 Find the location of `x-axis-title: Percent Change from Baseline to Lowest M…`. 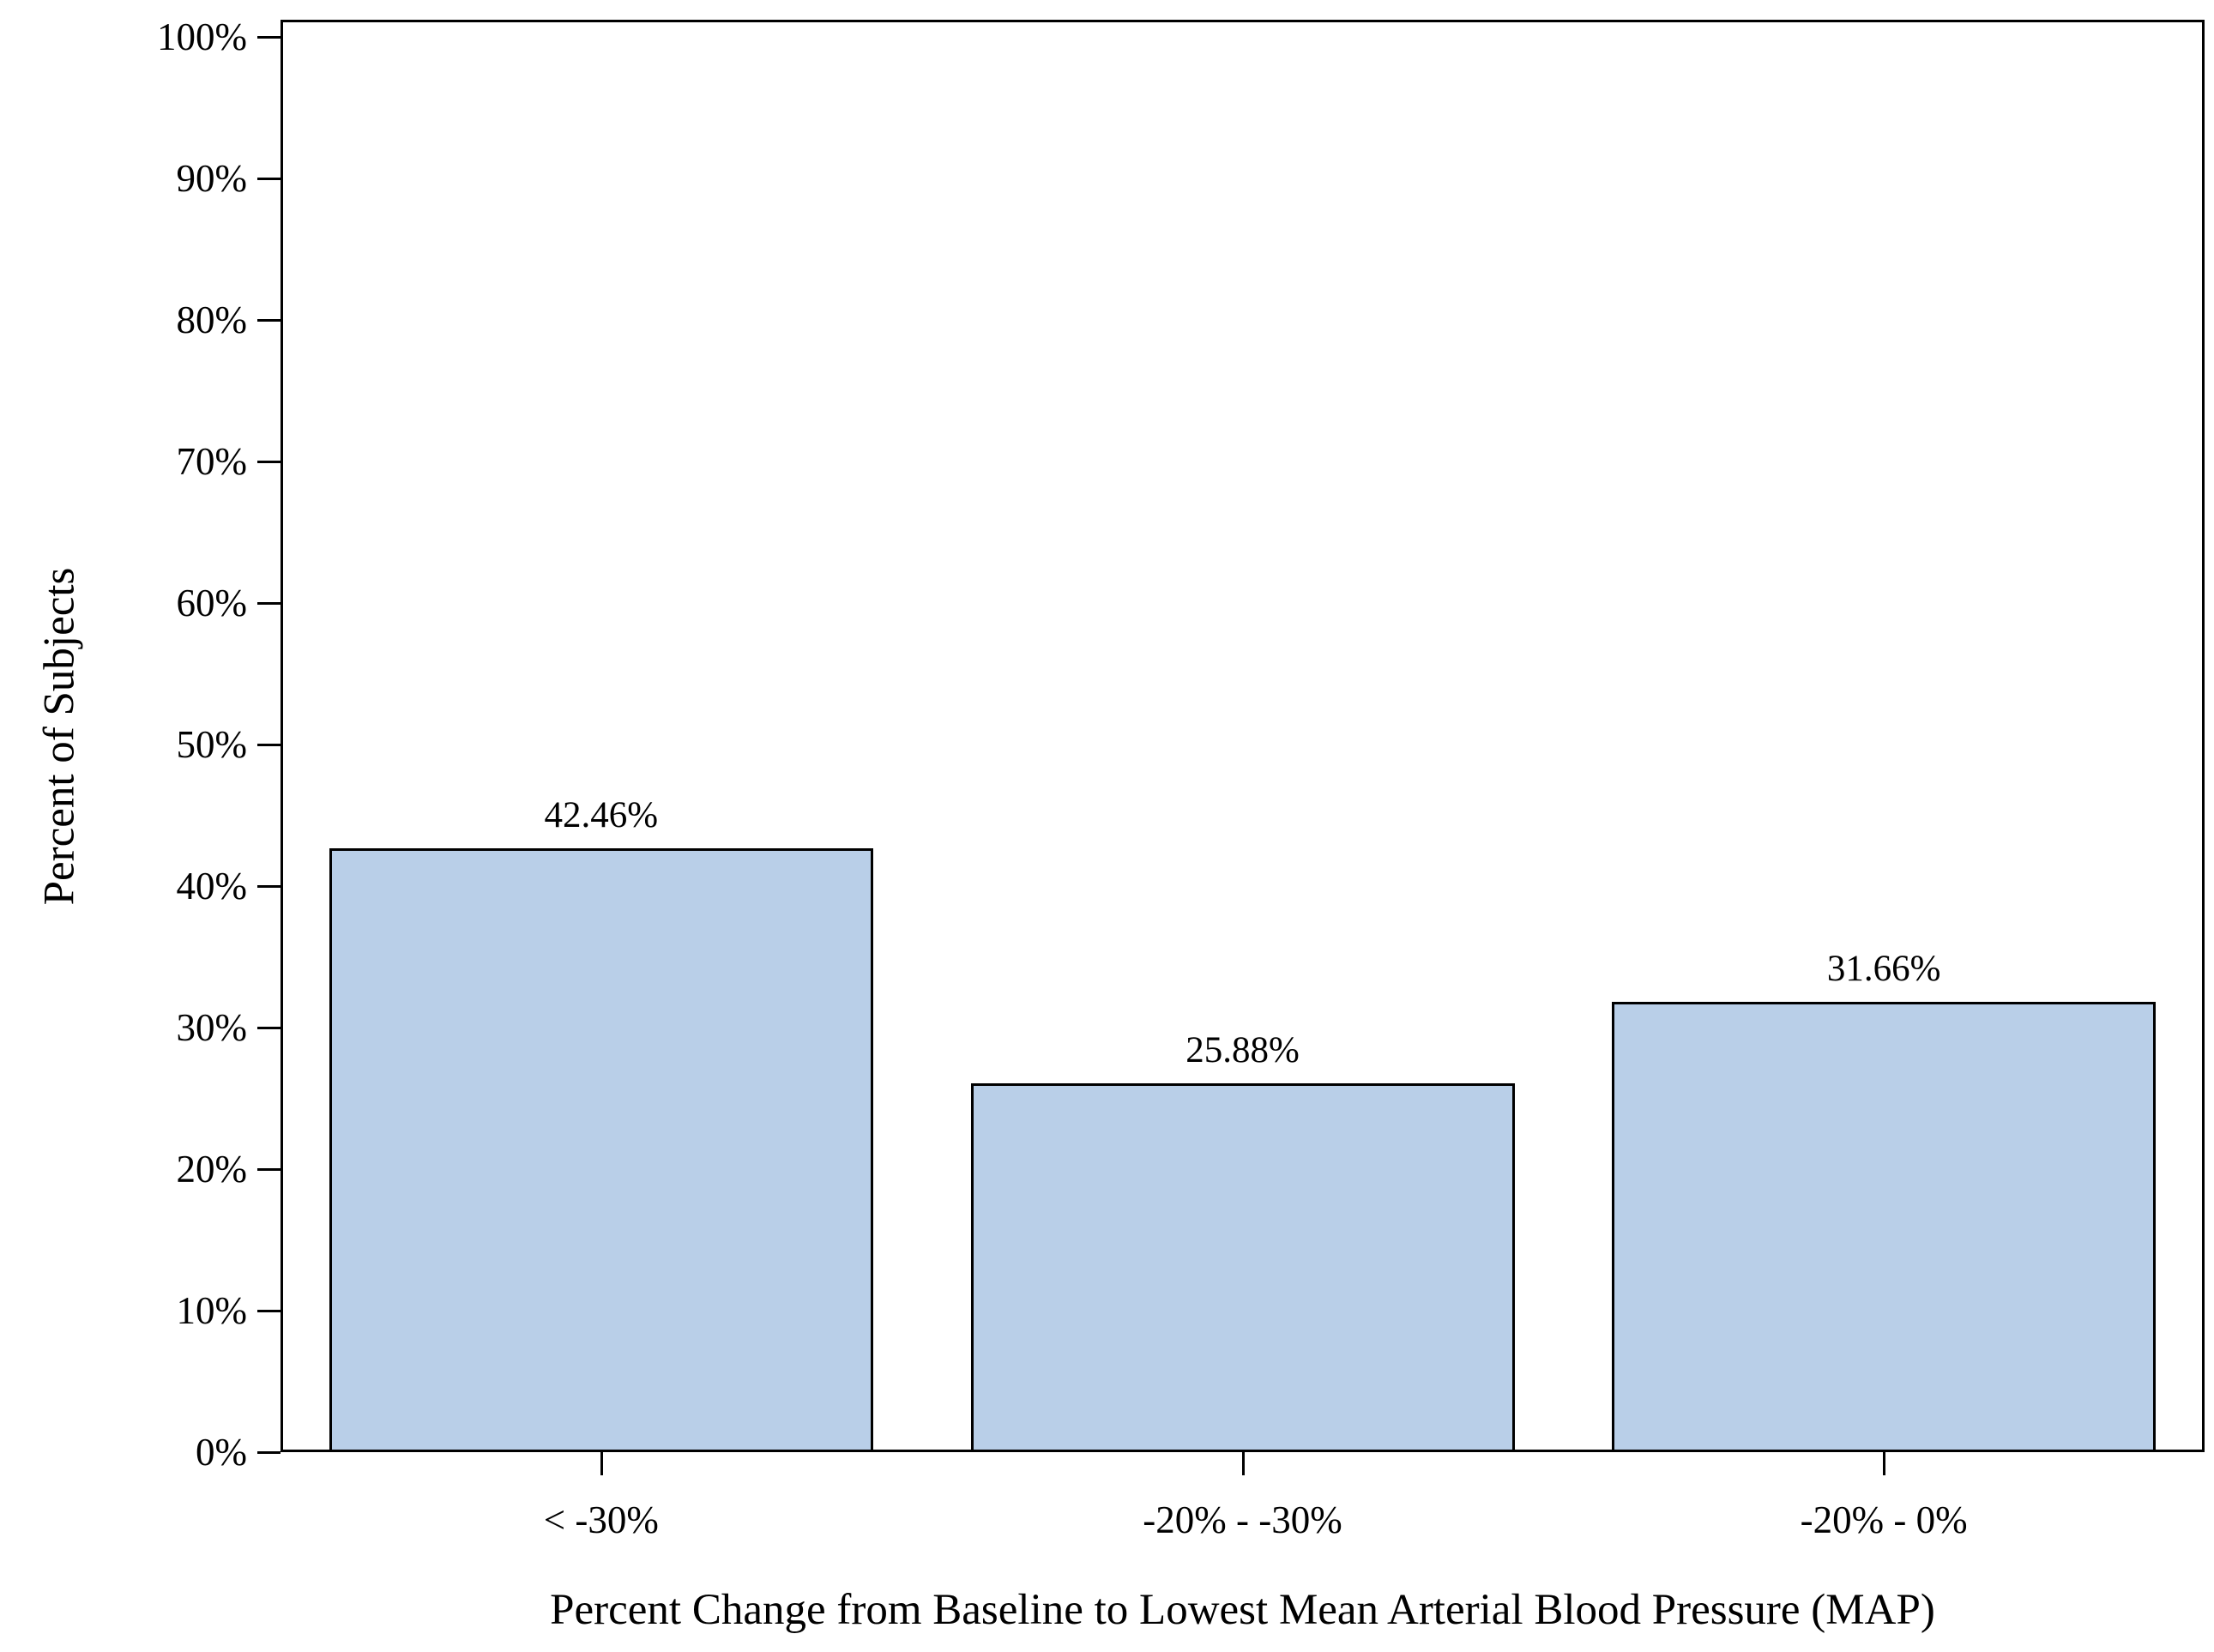

x-axis-title: Percent Change from Baseline to Lowest M… is located at coordinates (1242, 1610).